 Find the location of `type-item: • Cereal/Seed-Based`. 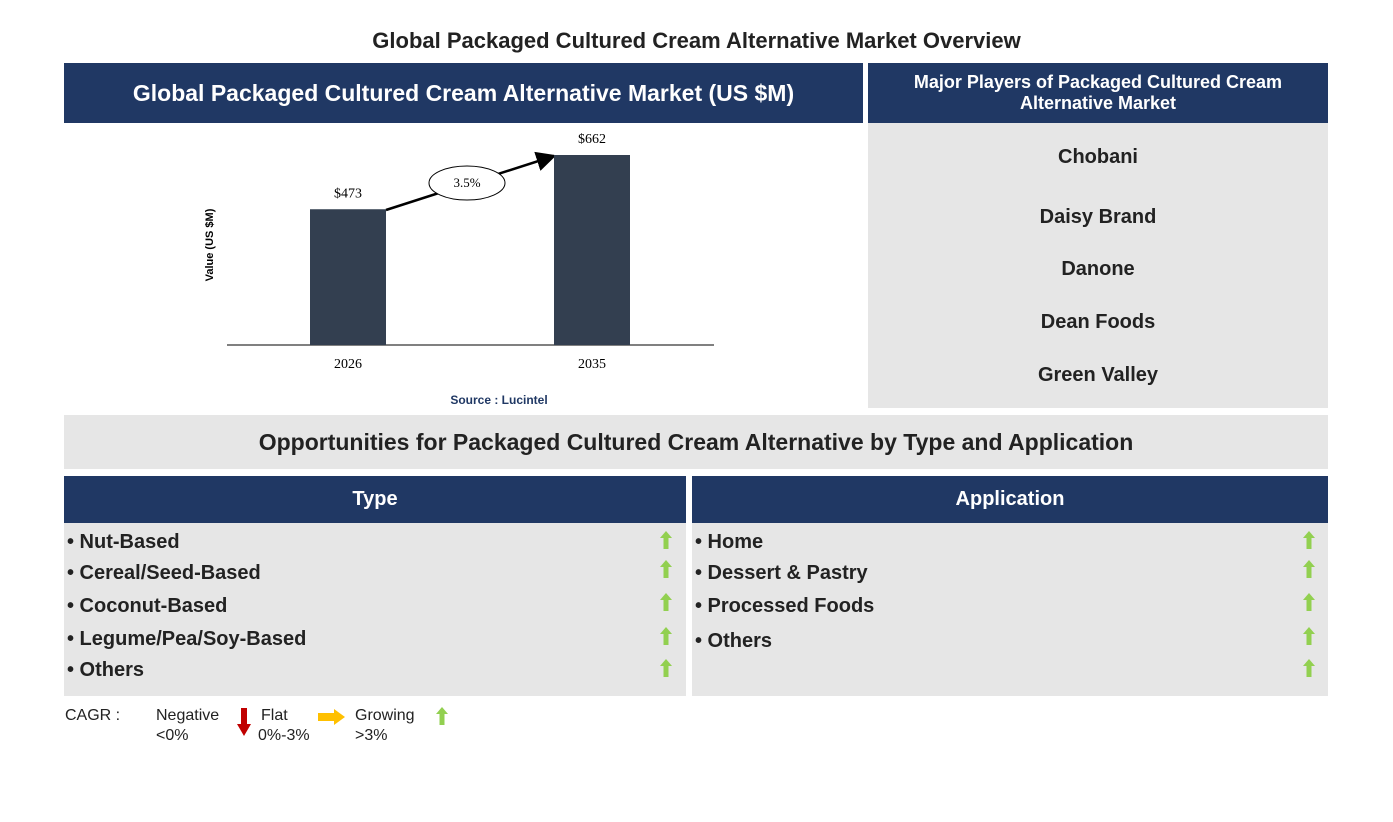

type-item: • Cereal/Seed-Based is located at coordinates (164, 573).